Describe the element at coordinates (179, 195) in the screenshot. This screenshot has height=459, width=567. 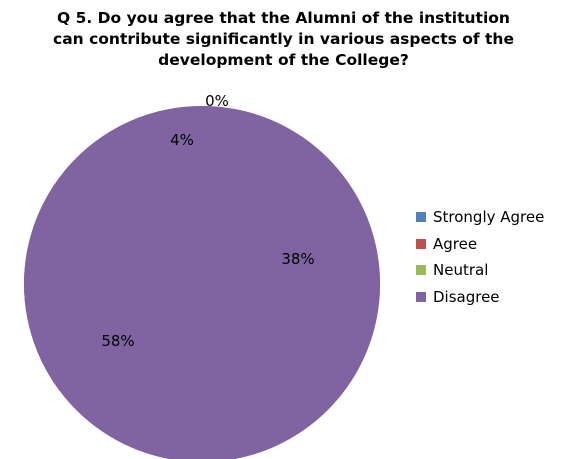
I see `pie-slice-neutral` at that location.